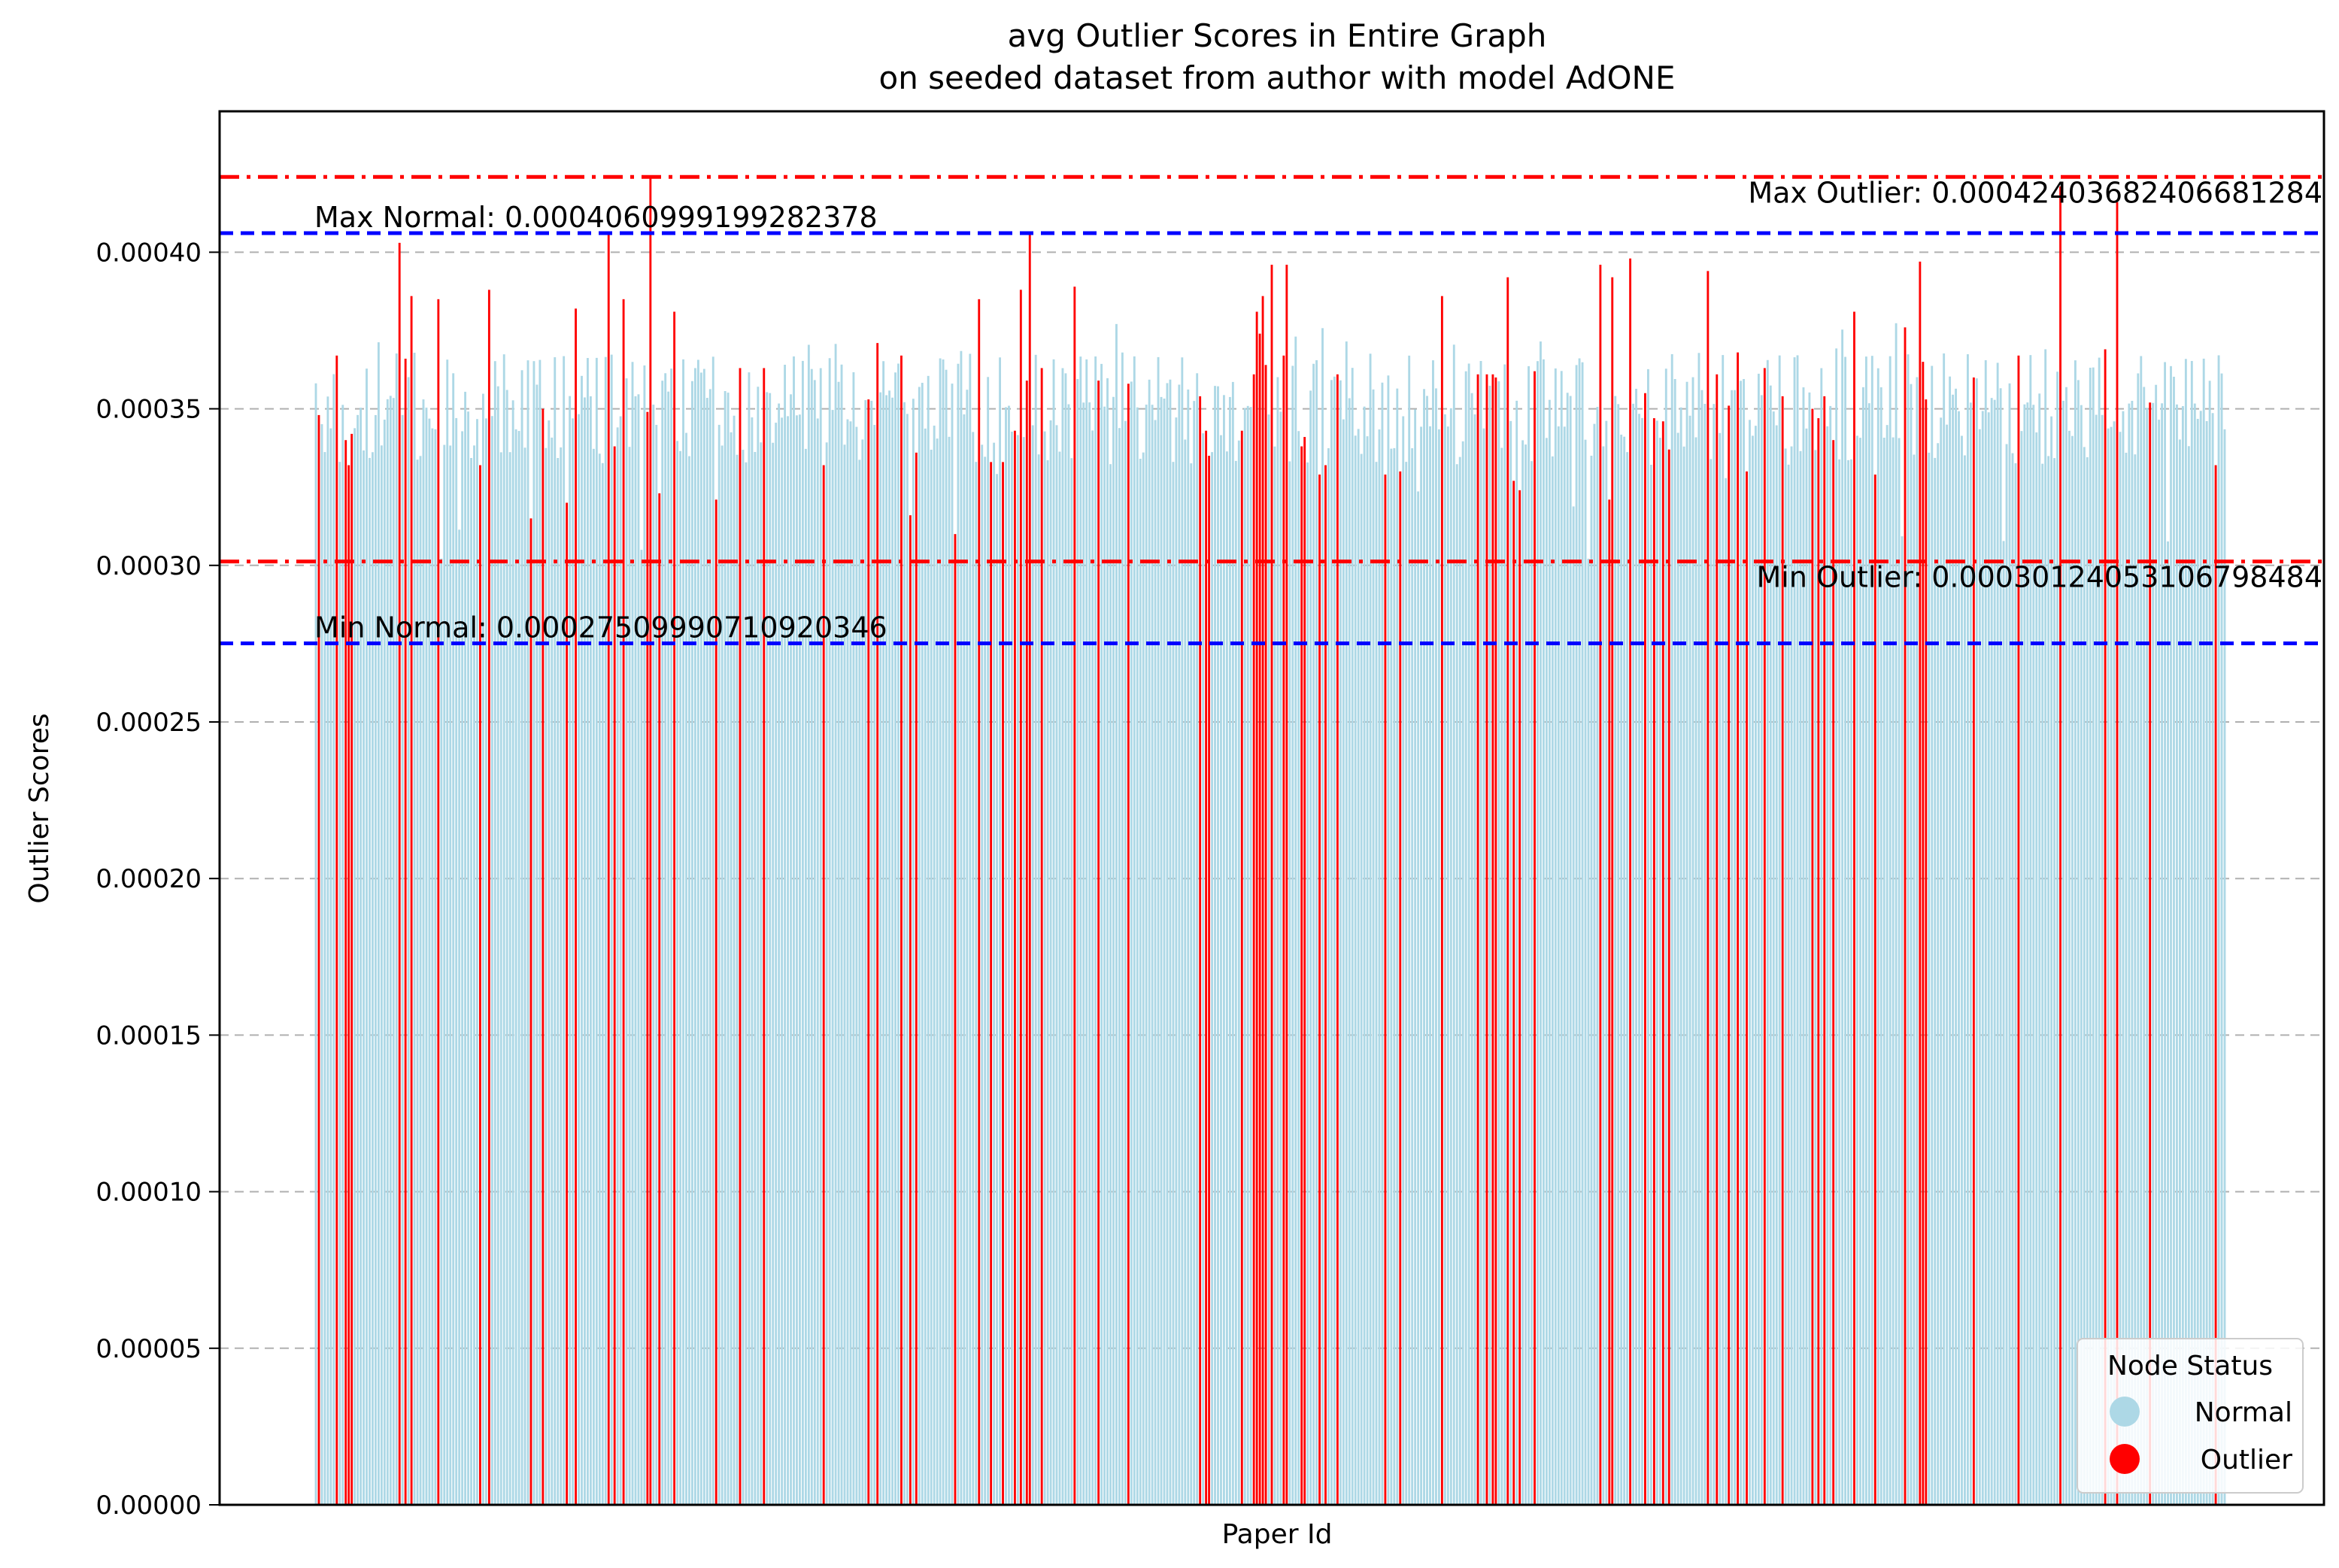  I want to click on legend: Node Status Normal Outlier, so click(2190, 1416).